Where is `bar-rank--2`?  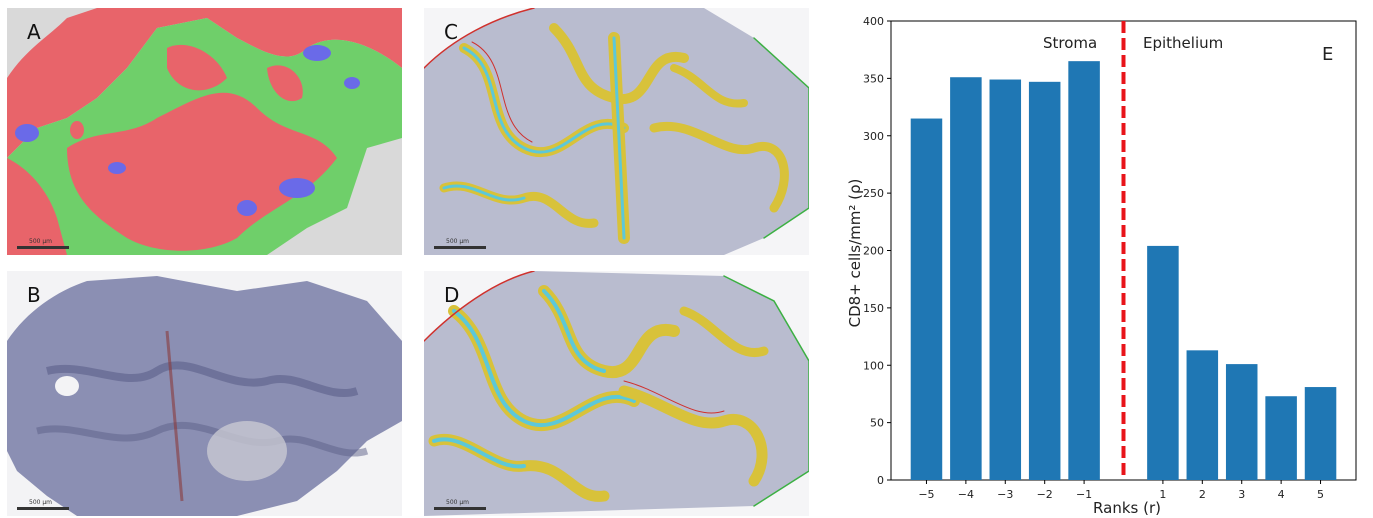 bar-rank--2 is located at coordinates (1044, 280).